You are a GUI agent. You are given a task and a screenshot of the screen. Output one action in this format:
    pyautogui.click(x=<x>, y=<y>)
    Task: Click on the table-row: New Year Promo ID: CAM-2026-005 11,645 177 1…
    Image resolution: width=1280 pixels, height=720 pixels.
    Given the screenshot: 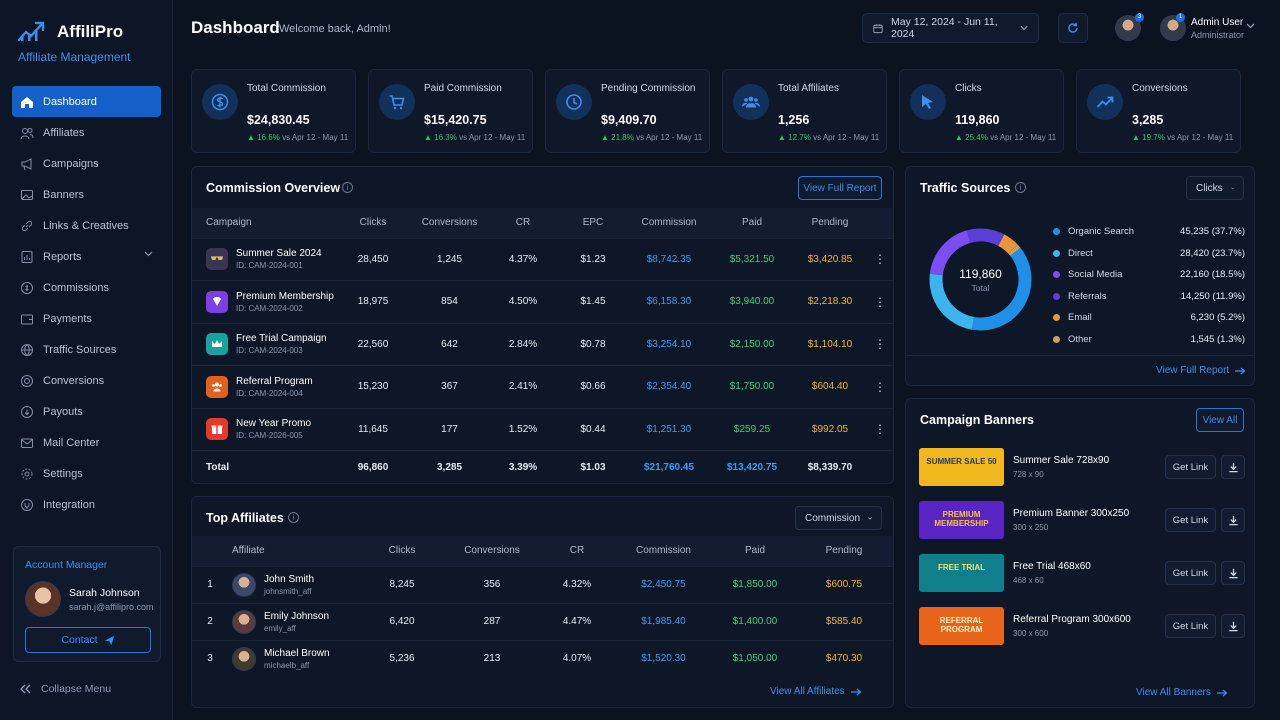 What is the action you would take?
    pyautogui.click(x=542, y=429)
    